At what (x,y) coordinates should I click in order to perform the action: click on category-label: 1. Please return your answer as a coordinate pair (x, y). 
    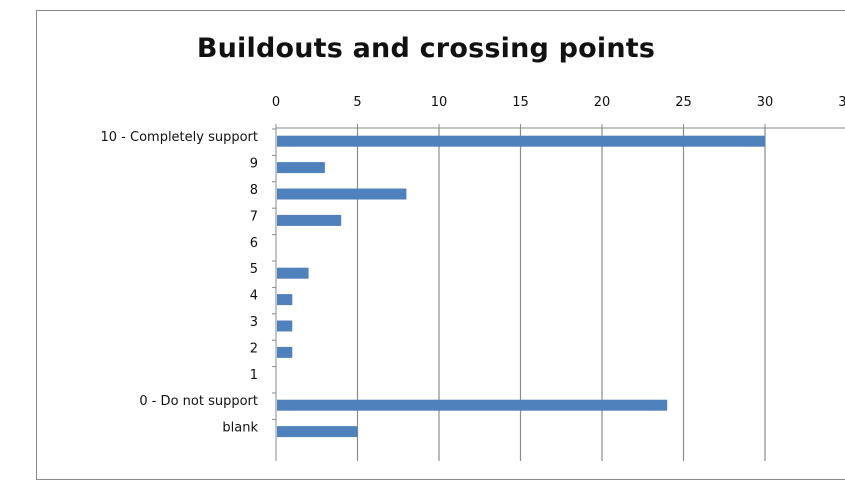
    Looking at the image, I should click on (254, 375).